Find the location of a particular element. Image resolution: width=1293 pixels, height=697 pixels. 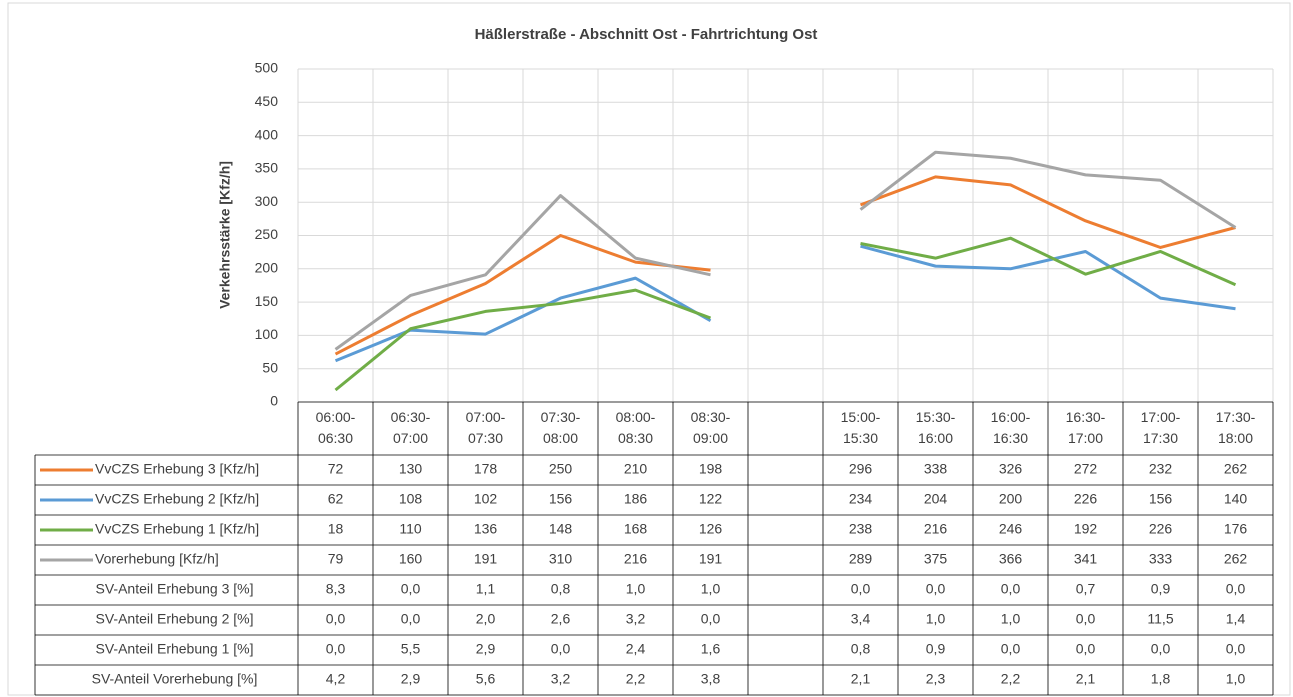

x-tick-label: 08:00-08:30 is located at coordinates (636, 427).